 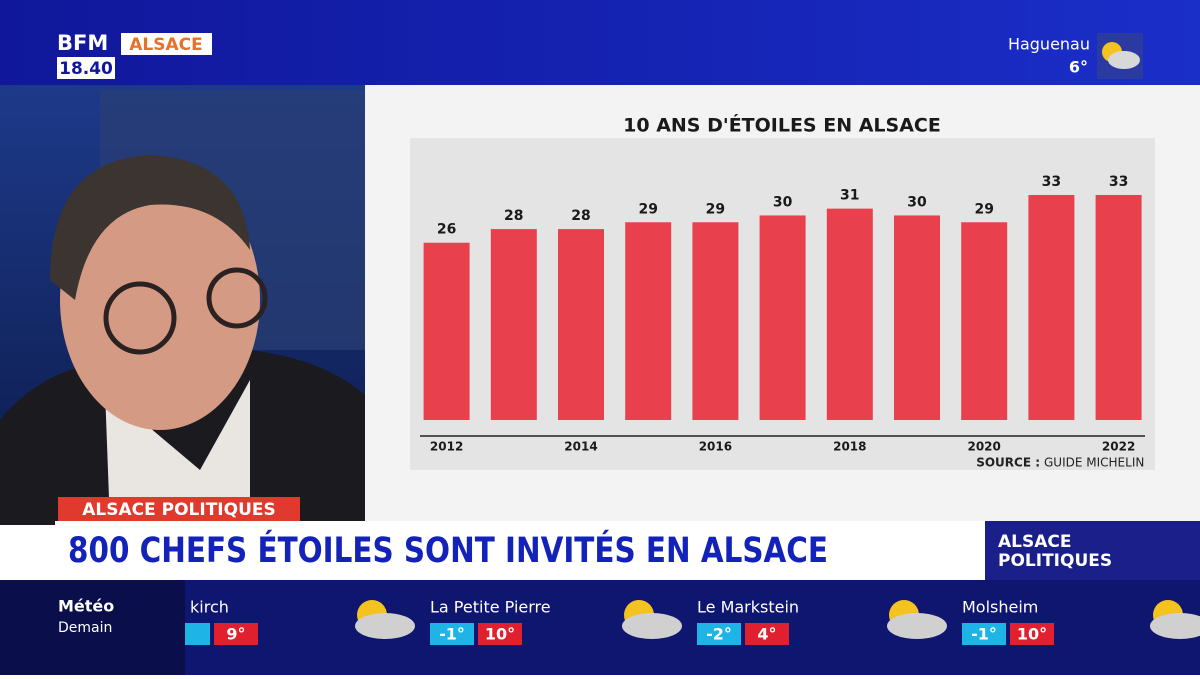 I want to click on shirt, so click(x=177, y=452).